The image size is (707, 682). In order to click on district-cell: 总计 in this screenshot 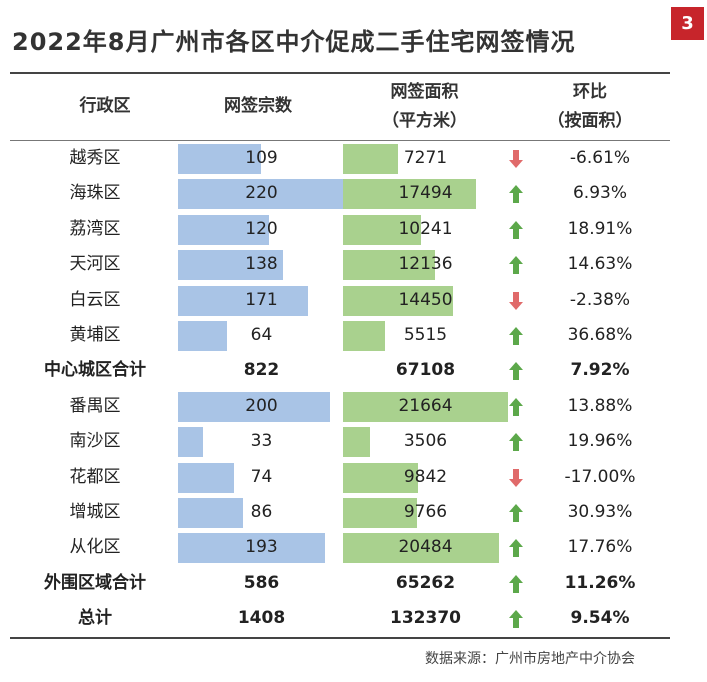, I will do `click(95, 618)`.